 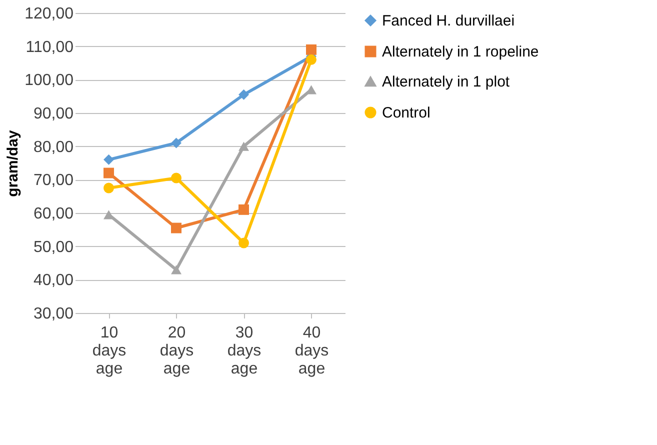 I want to click on y-tick-label: 50,00, so click(x=53, y=247).